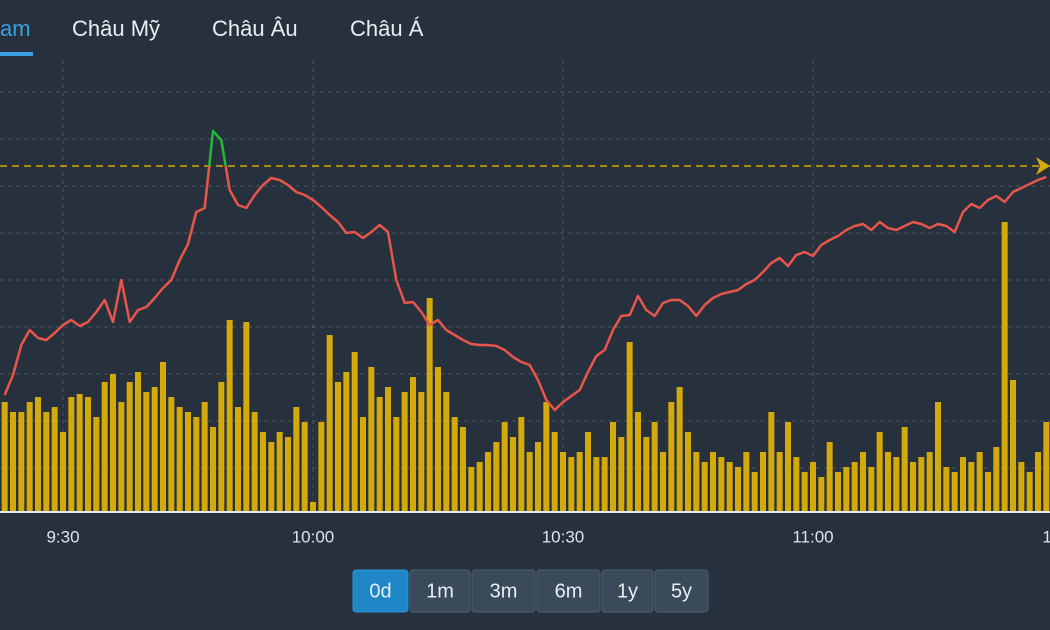  I want to click on region-tab: Châu Á, so click(387, 28).